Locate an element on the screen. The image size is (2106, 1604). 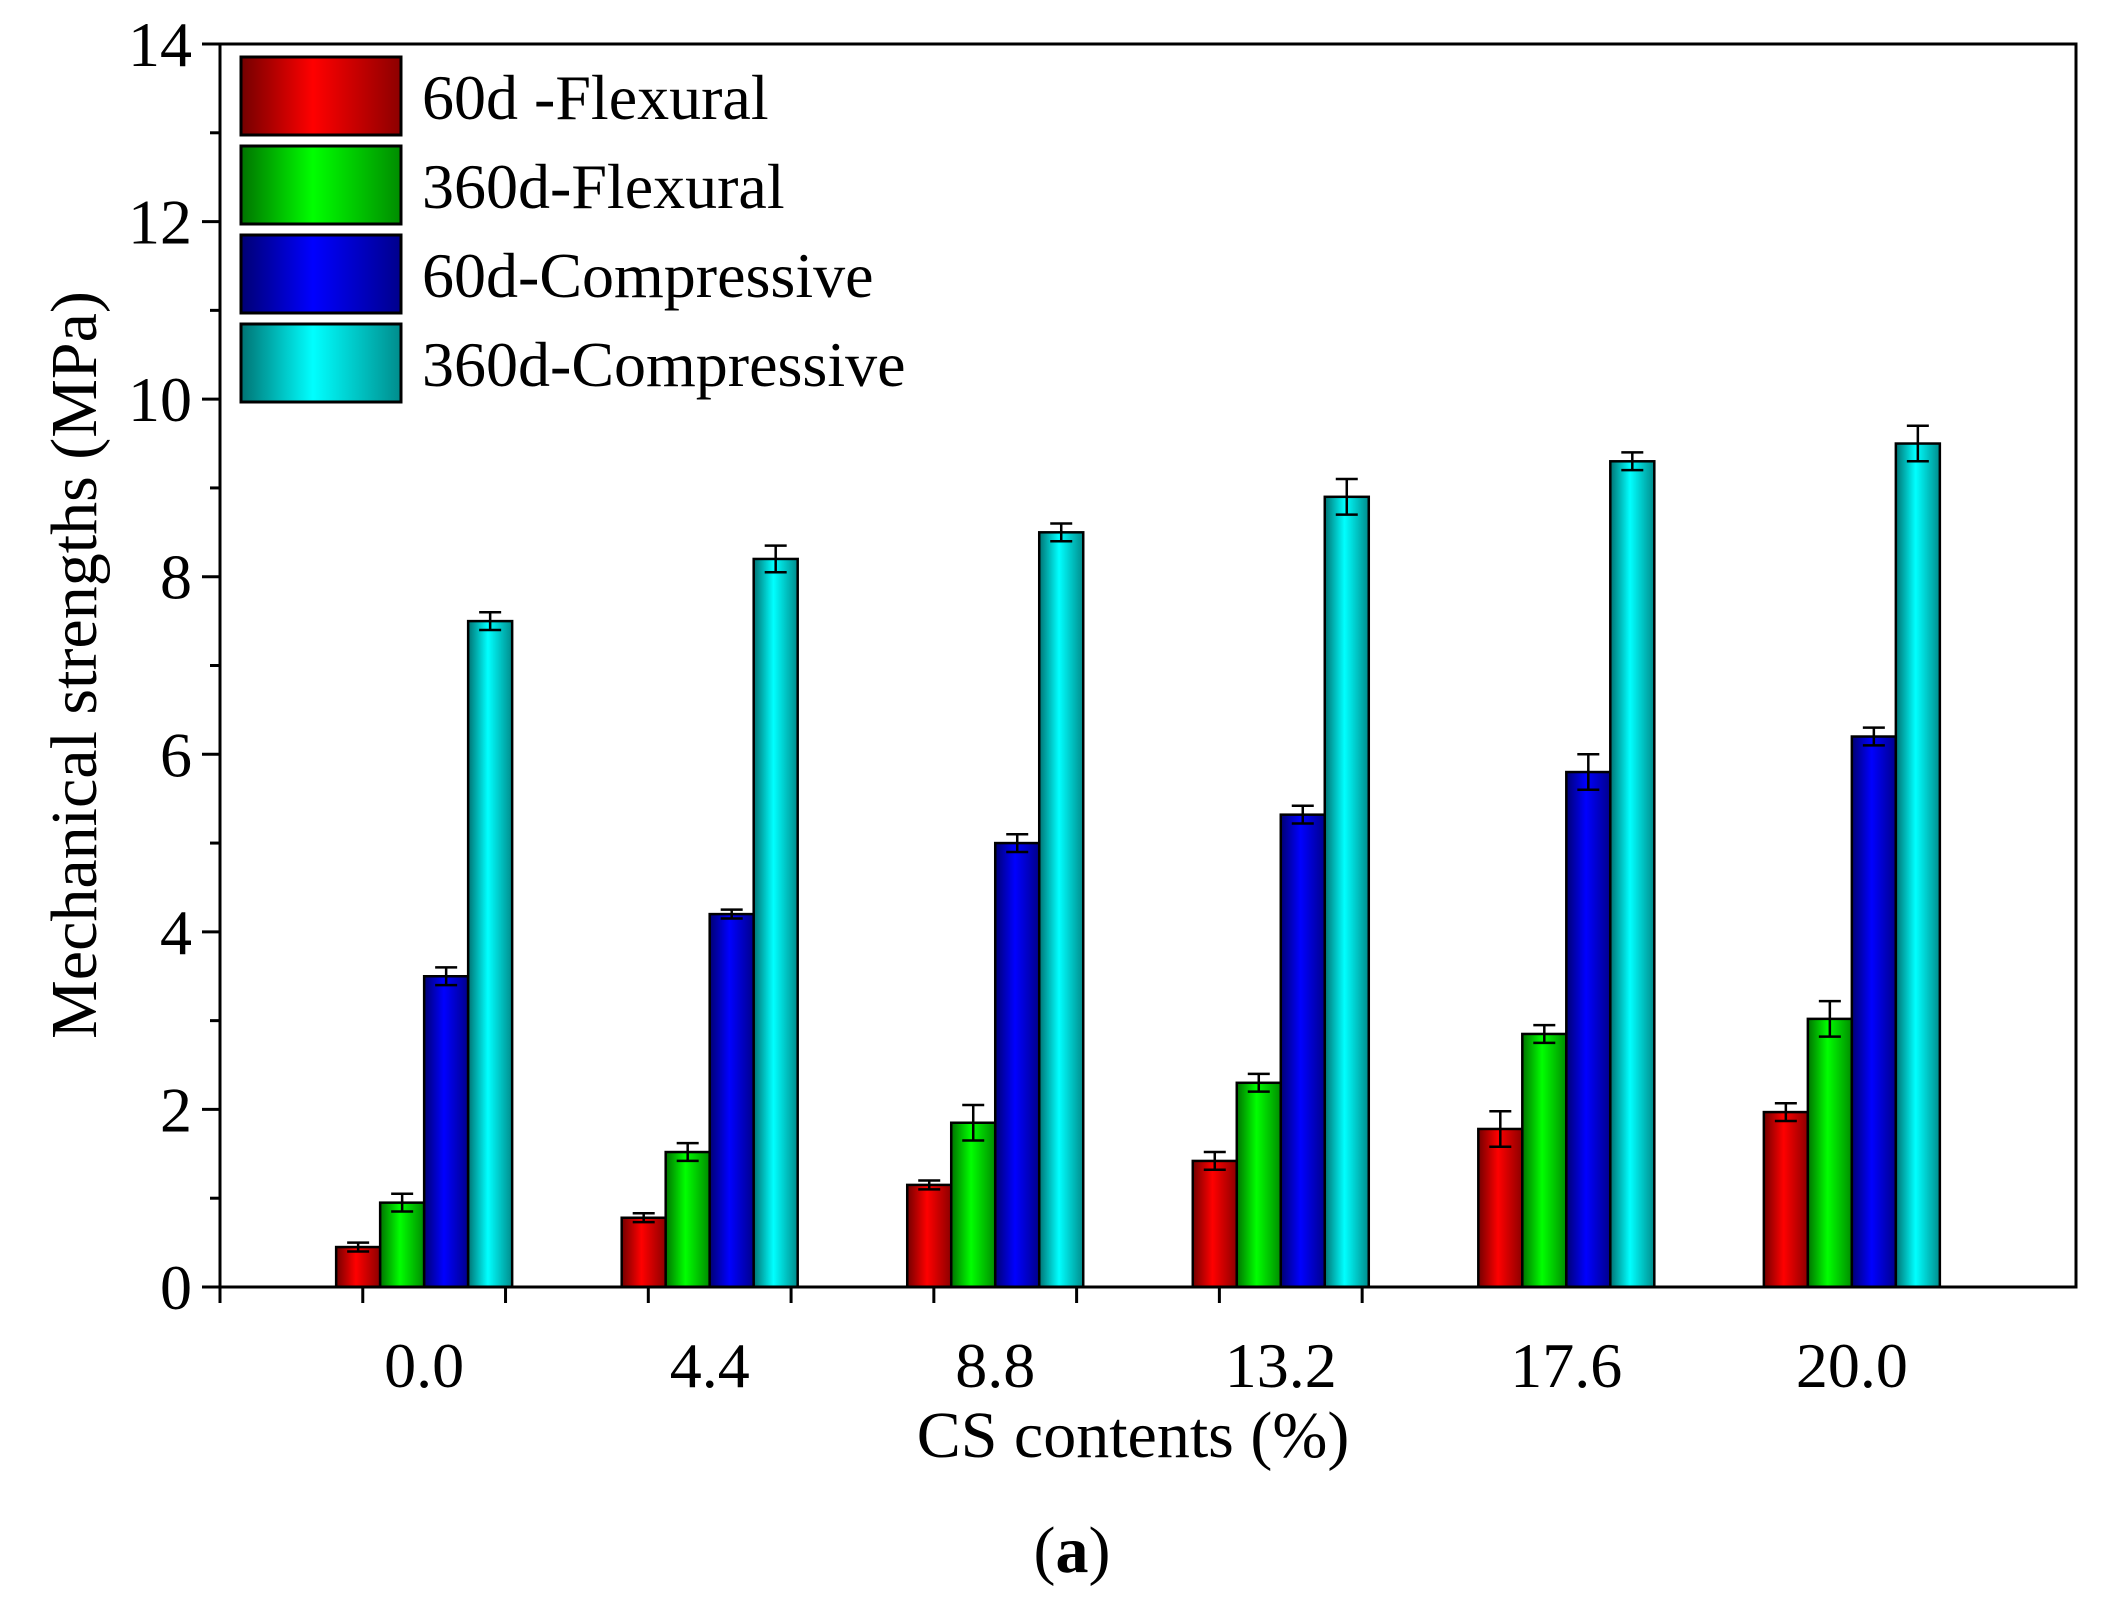
legend-label-1: 60d -Flexural is located at coordinates (595, 97).